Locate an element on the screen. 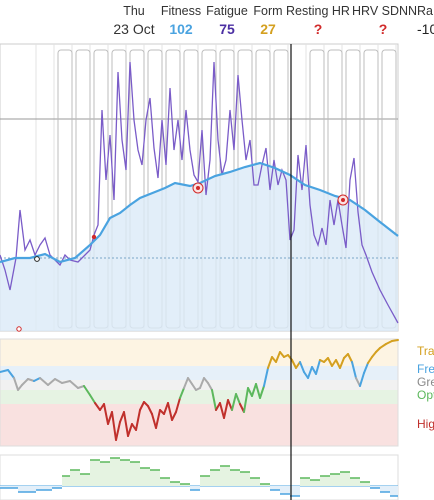 This screenshot has width=434, height=500. zone-label-transition: Tra is located at coordinates (425, 351).